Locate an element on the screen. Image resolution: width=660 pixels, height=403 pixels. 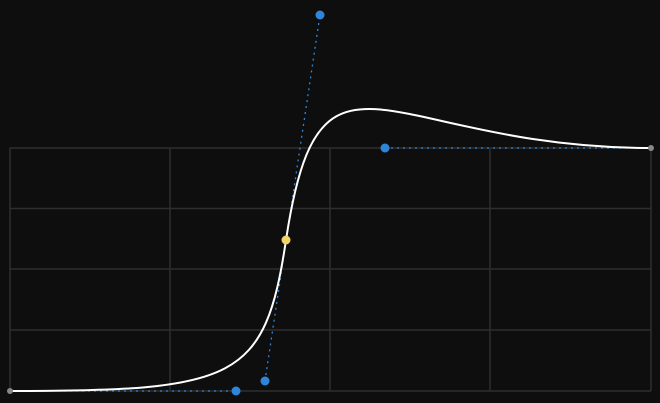
handle-line is located at coordinates (292, 198).